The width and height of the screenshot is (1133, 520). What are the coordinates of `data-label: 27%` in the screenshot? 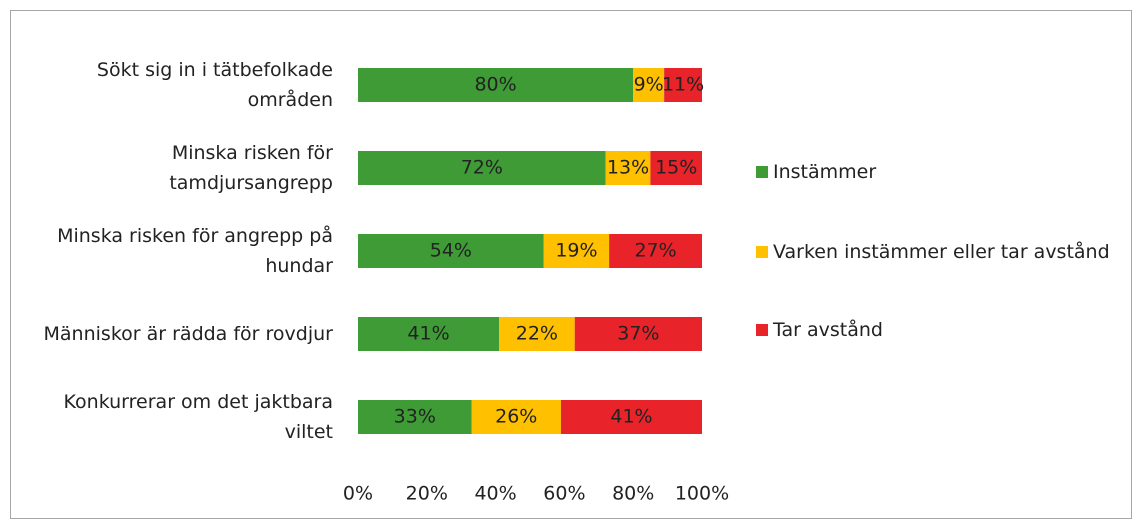 It's located at (655, 251).